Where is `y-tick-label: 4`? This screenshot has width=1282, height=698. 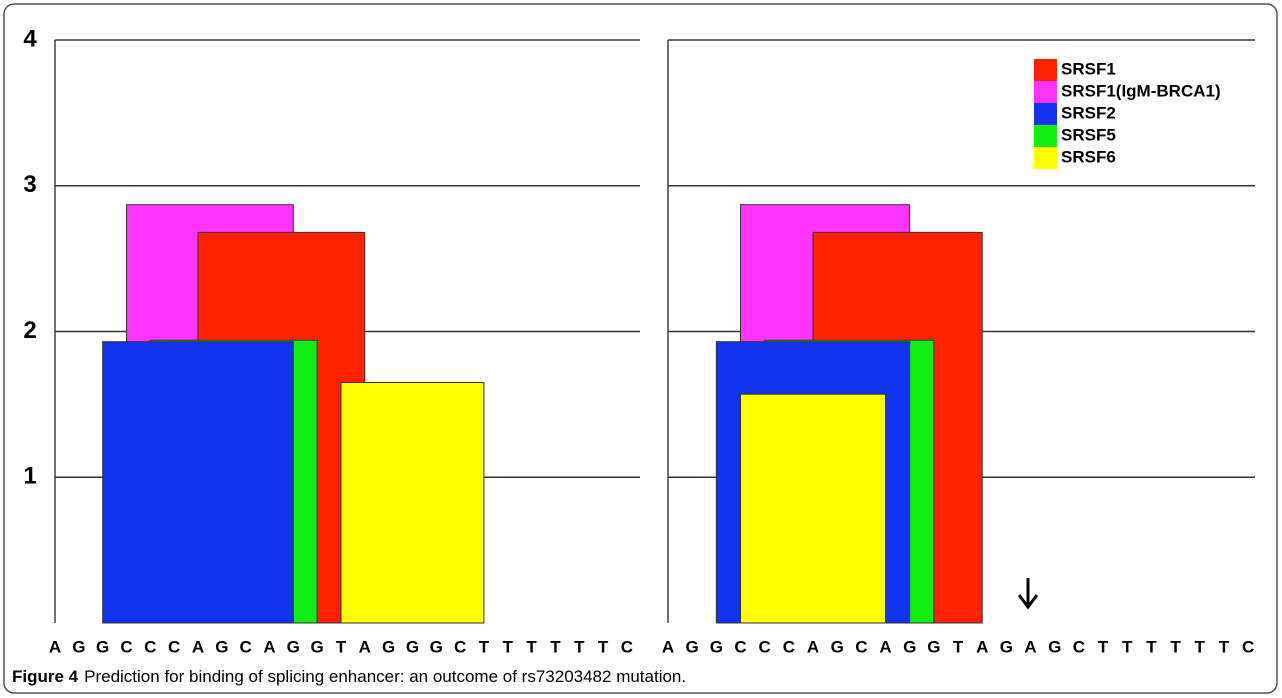
y-tick-label: 4 is located at coordinates (30, 38).